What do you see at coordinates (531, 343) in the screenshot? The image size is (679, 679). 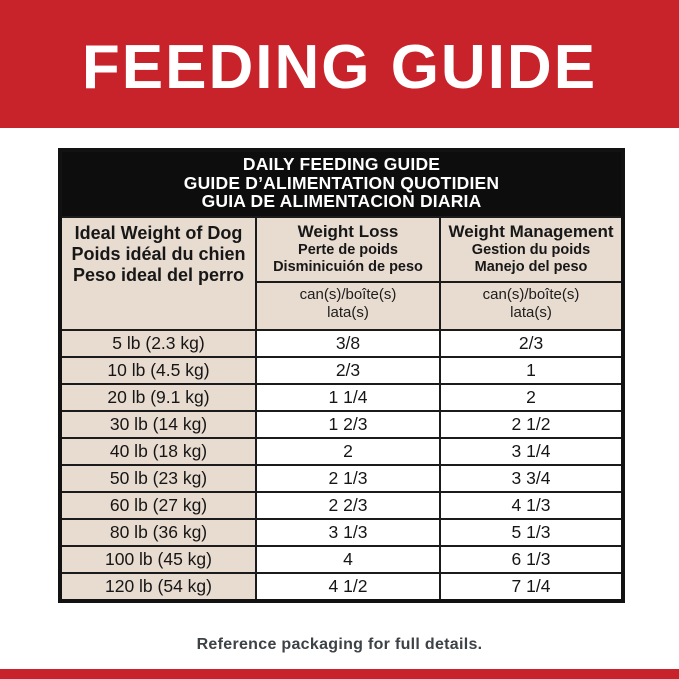 I see `management-cell: 2/3` at bounding box center [531, 343].